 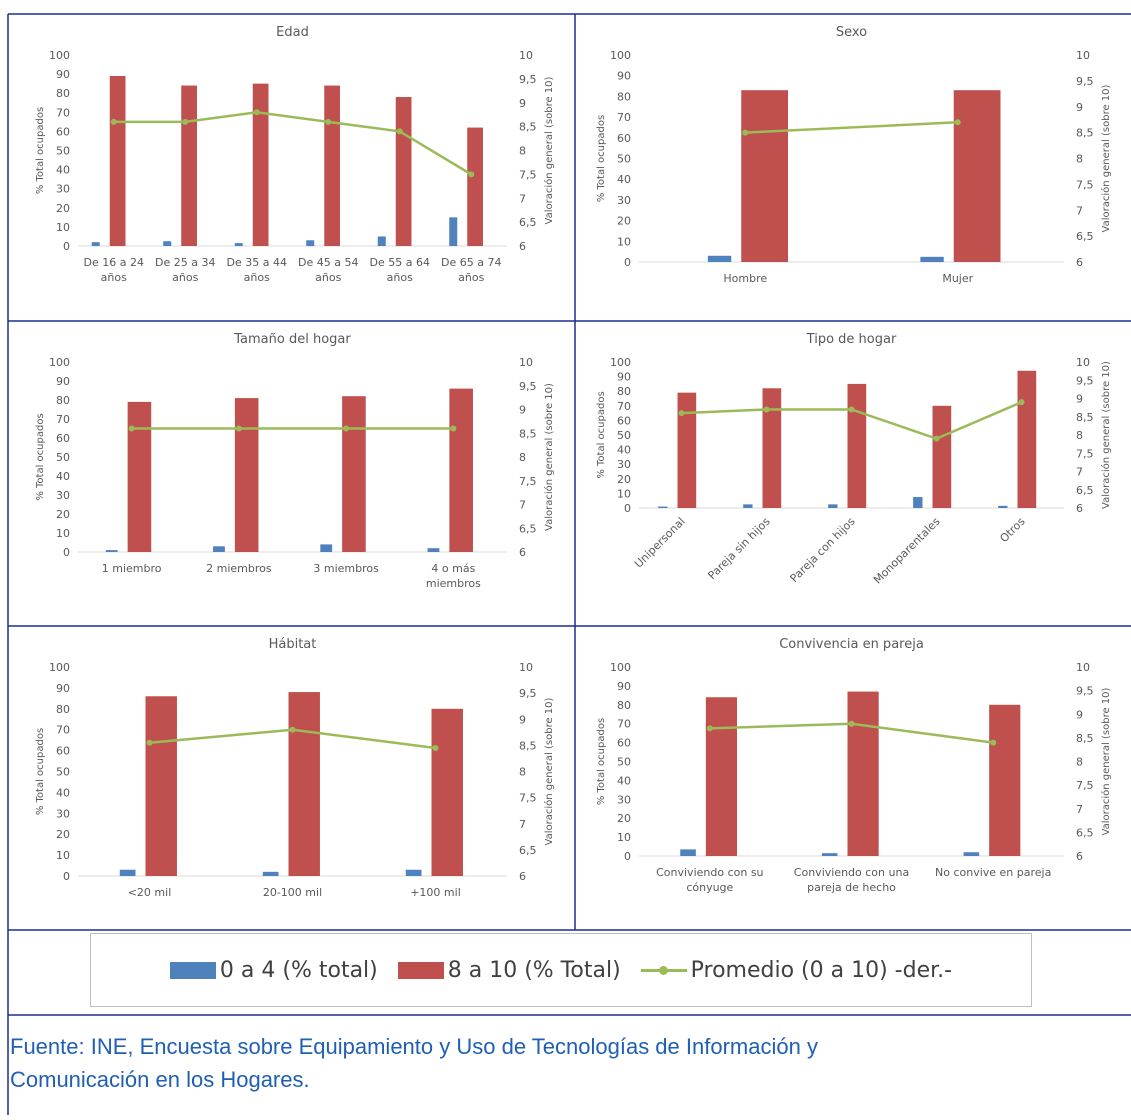 What do you see at coordinates (400, 277) in the screenshot?
I see `x-tick-label: años` at bounding box center [400, 277].